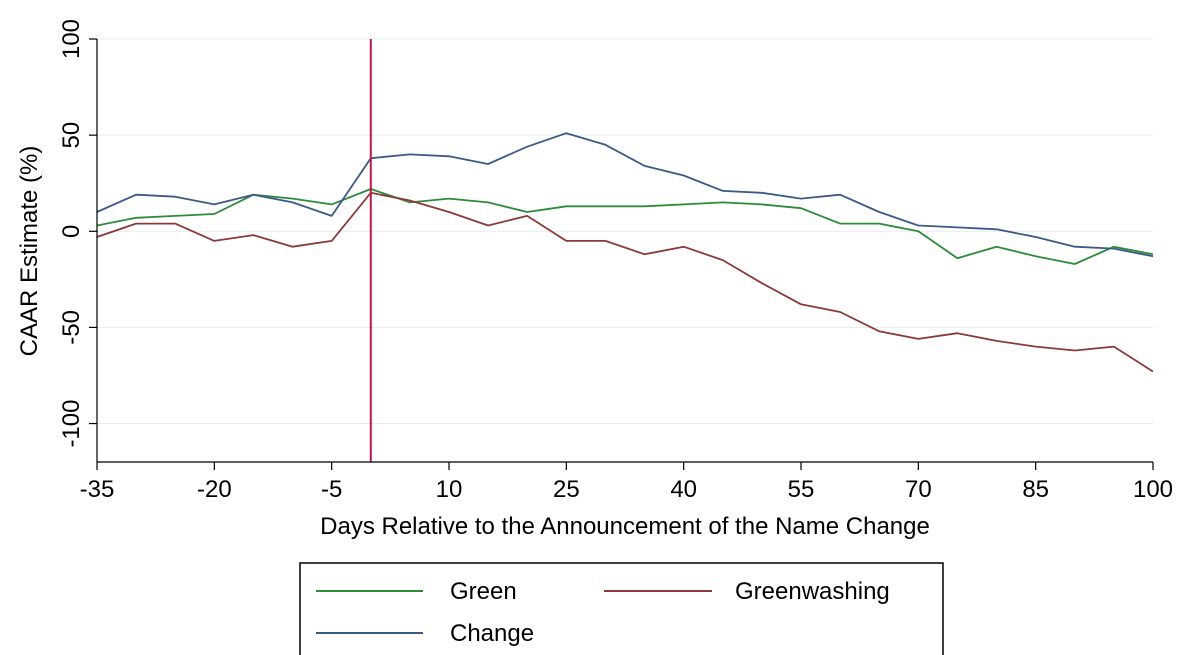 Image resolution: width=1186 pixels, height=655 pixels. I want to click on legend: Green Greenwashing Change, so click(621, 608).